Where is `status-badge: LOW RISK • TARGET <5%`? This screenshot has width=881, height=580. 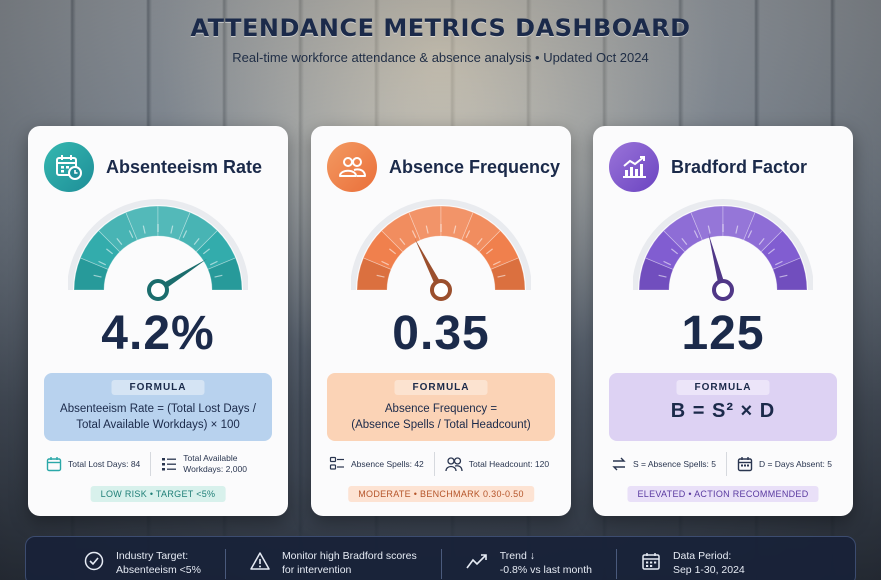
status-badge: LOW RISK • TARGET <5% is located at coordinates (158, 494).